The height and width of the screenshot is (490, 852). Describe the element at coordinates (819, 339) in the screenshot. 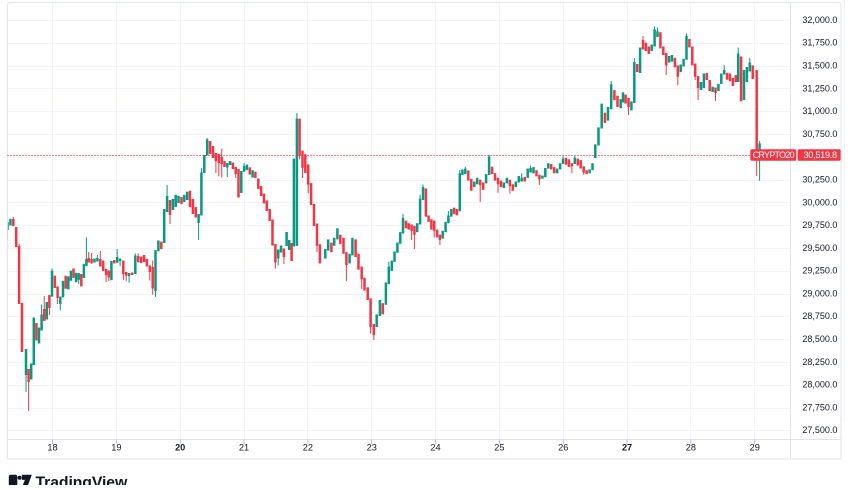

I see `svg-text: 28,500.0` at that location.